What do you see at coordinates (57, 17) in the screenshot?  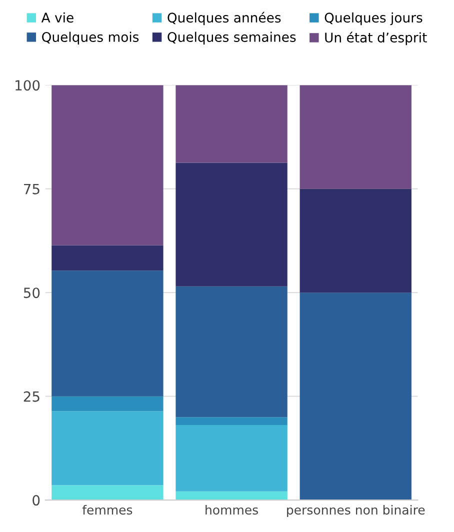 I see `legend-label: A vie` at bounding box center [57, 17].